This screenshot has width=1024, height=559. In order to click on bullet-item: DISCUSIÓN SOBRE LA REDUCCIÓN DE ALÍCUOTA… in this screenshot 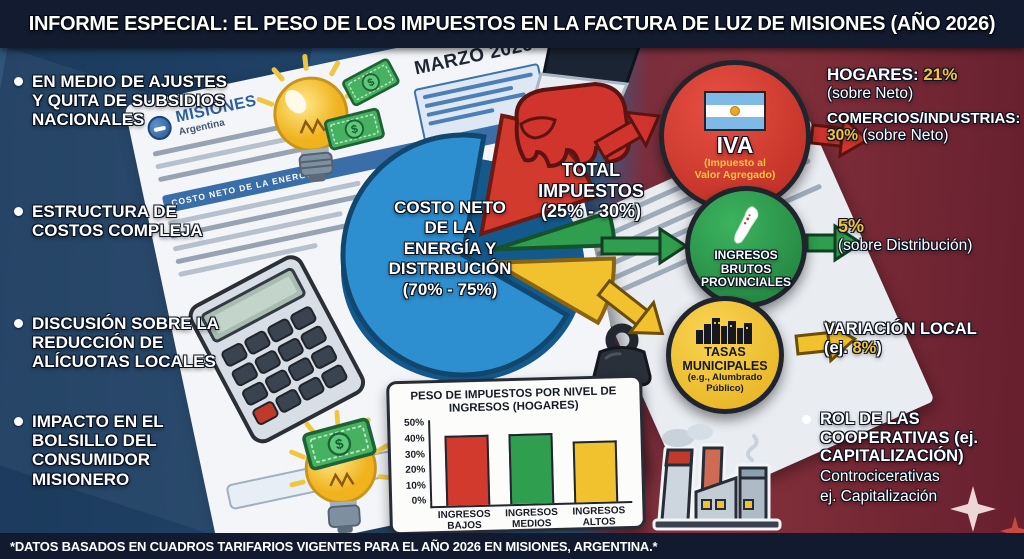, I will do `click(126, 343)`.